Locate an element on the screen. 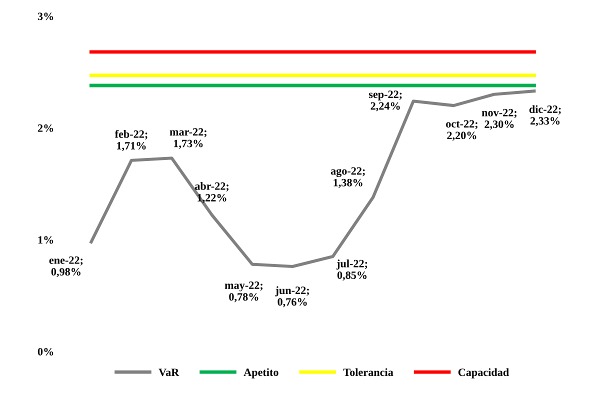 The height and width of the screenshot is (404, 590). legend-label: Capacidad is located at coordinates (483, 373).